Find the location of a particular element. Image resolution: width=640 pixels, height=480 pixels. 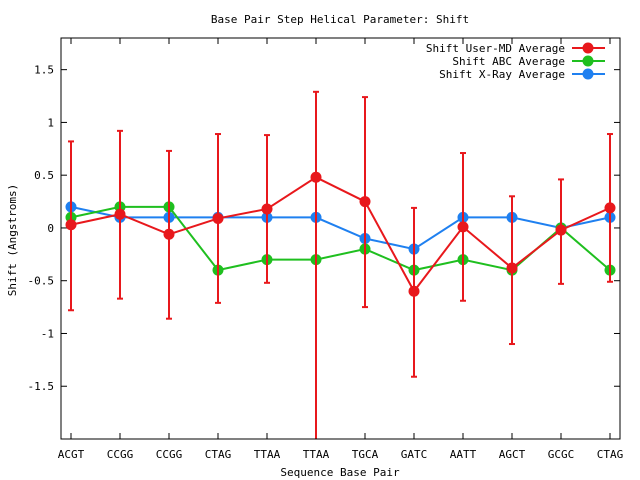

x-tick-label: TGCA is located at coordinates (365, 454).